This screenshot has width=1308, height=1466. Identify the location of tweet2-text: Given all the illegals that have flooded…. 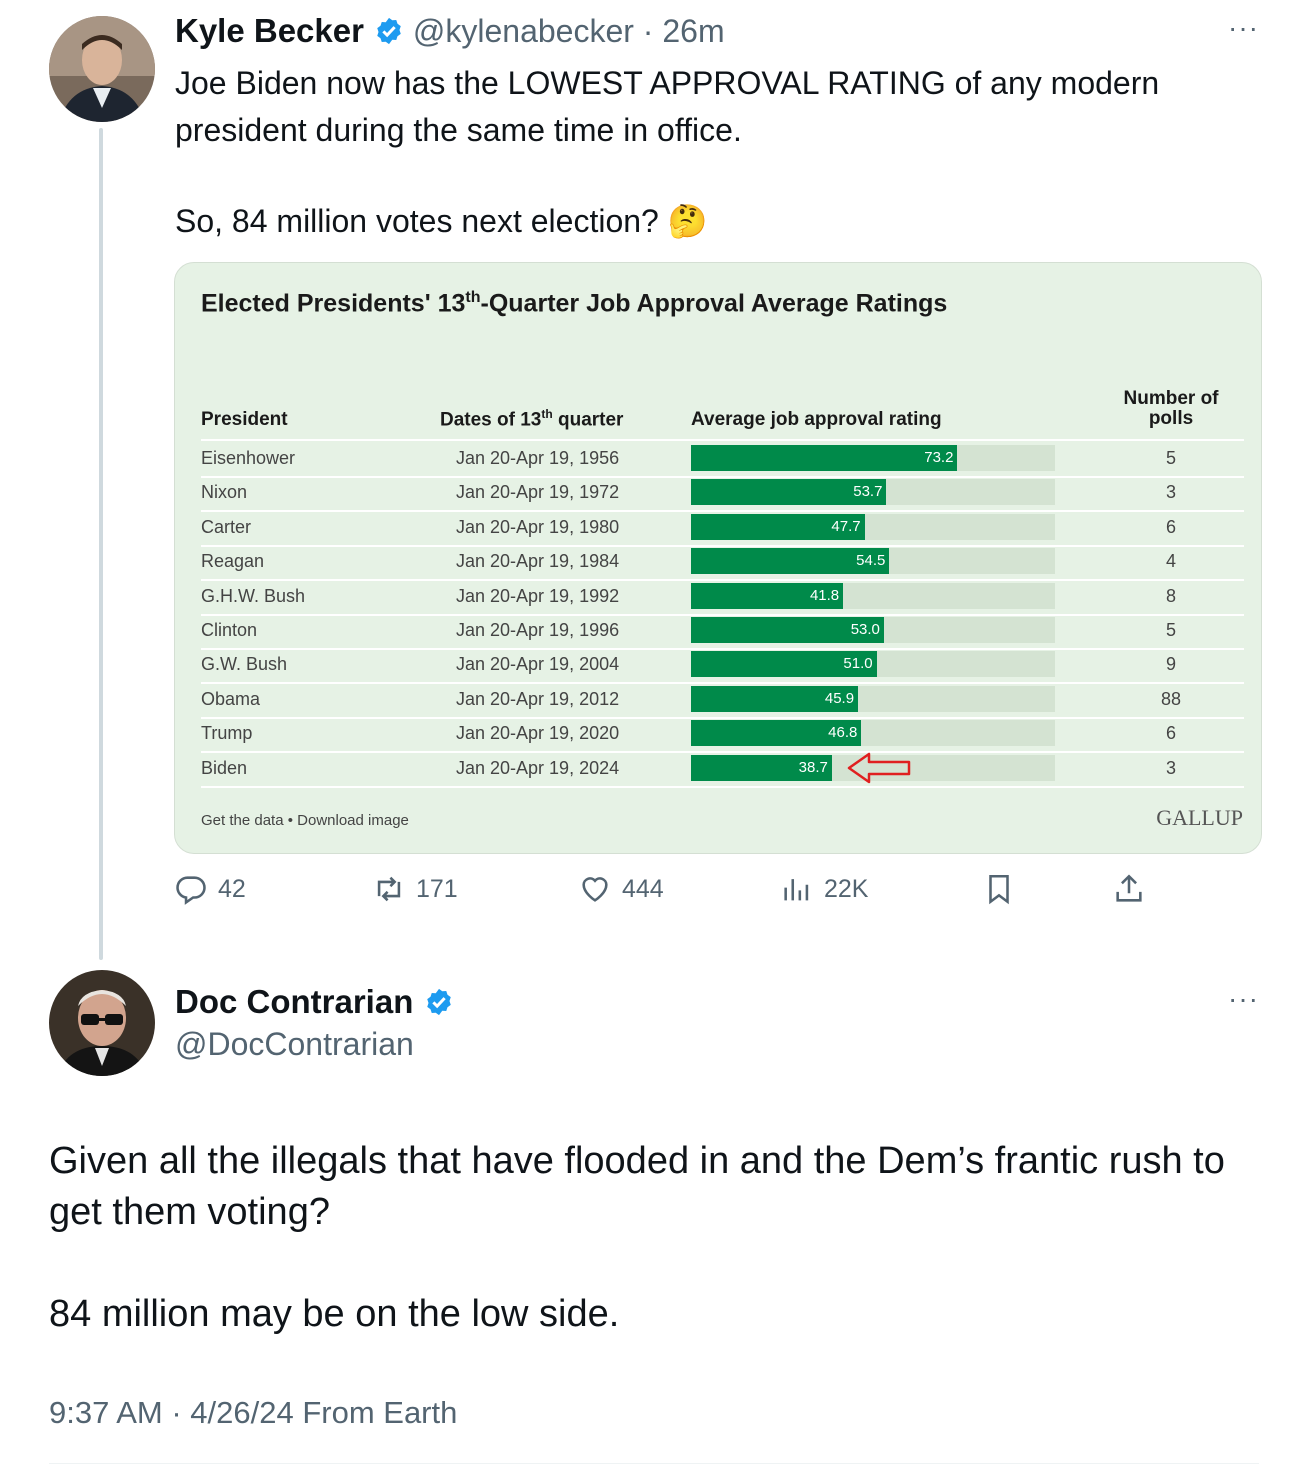
(654, 1238).